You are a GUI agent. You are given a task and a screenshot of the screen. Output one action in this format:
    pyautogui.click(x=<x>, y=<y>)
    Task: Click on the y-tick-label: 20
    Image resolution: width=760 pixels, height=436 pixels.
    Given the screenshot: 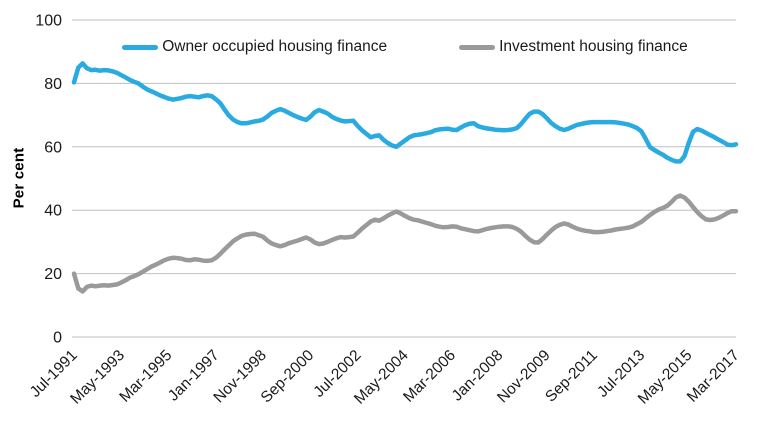 What is the action you would take?
    pyautogui.click(x=53, y=274)
    